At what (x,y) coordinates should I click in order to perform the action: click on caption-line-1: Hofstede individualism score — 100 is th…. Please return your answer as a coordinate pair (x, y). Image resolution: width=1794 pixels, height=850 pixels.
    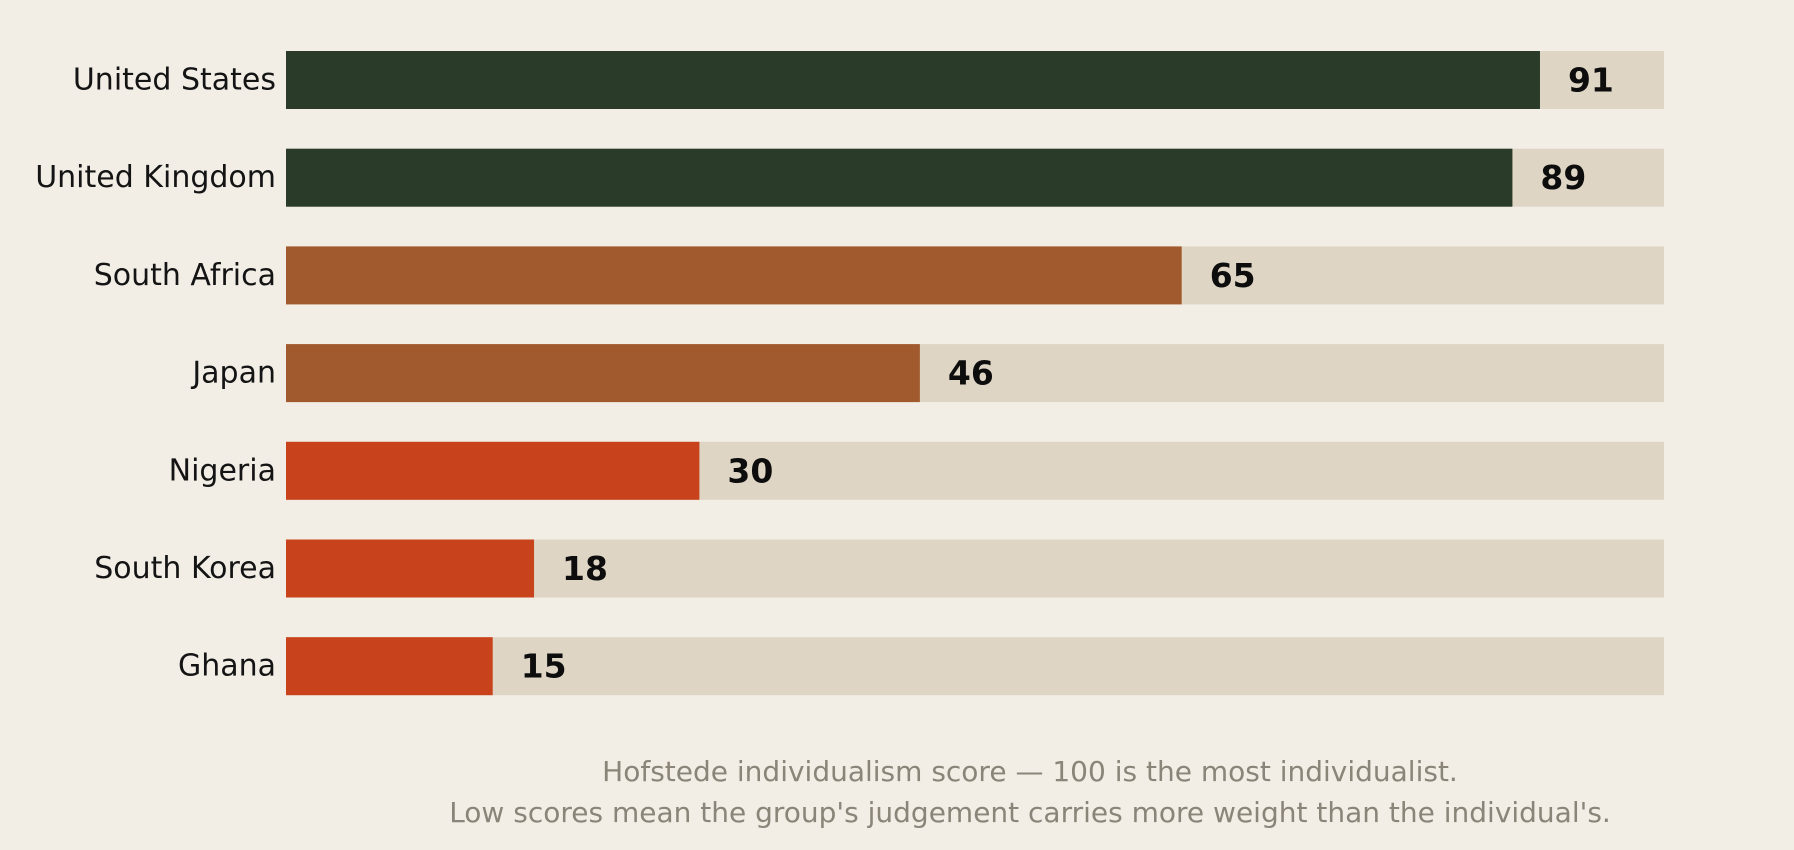
    Looking at the image, I should click on (1030, 771).